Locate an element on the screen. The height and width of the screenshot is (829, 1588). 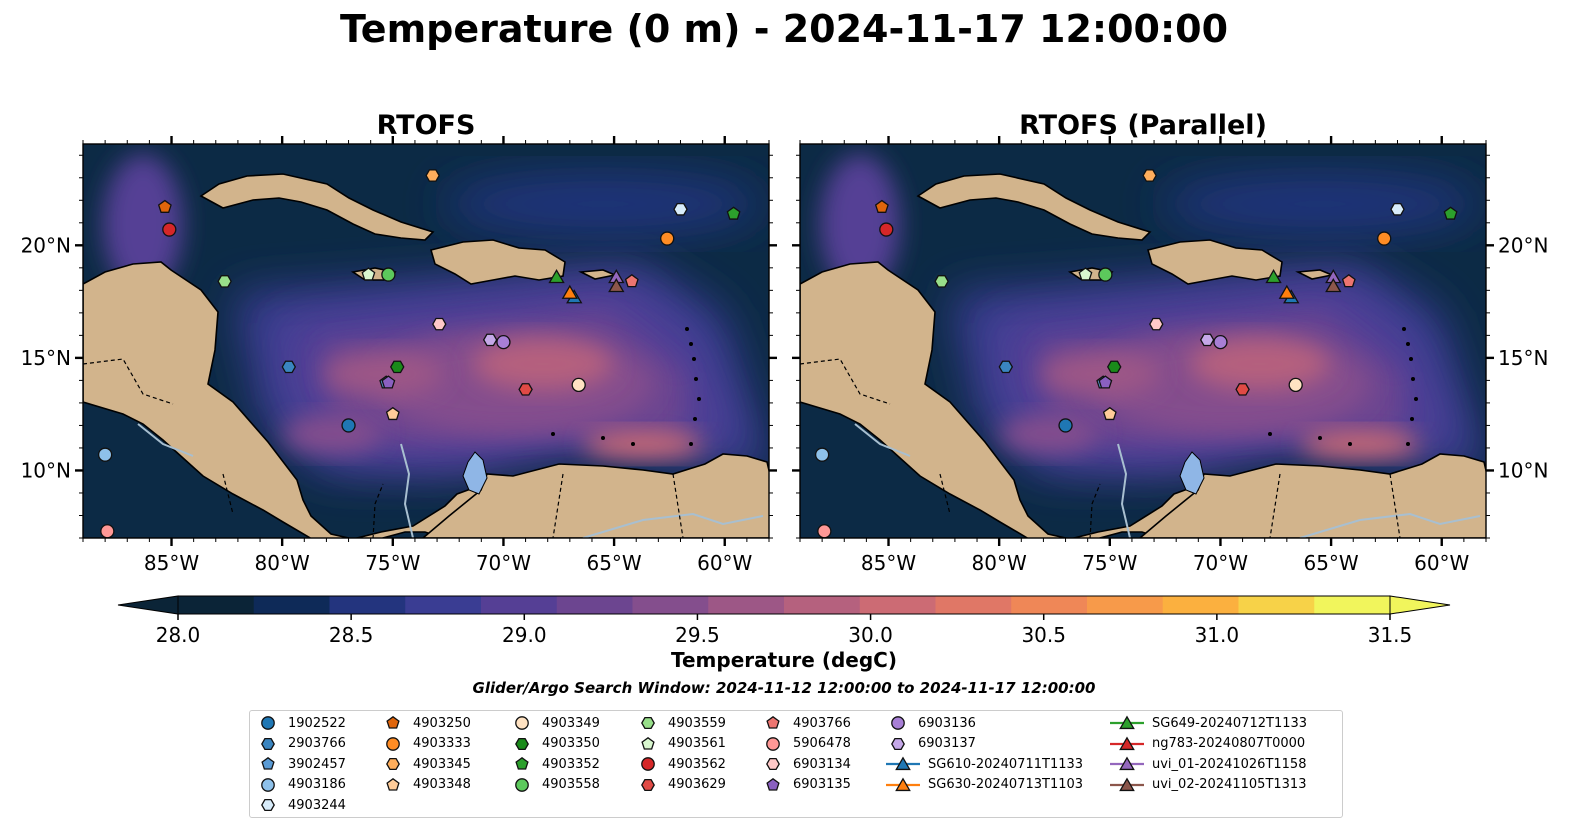
legend-label: 2903766 is located at coordinates (317, 743).